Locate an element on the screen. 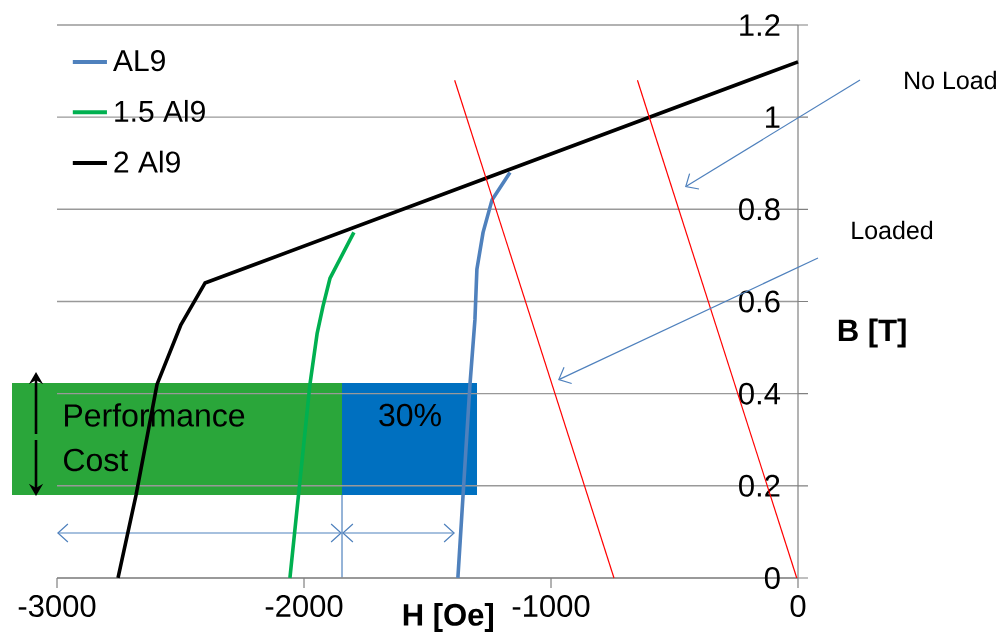 This screenshot has width=1001, height=641. text: Loaded is located at coordinates (892, 230).